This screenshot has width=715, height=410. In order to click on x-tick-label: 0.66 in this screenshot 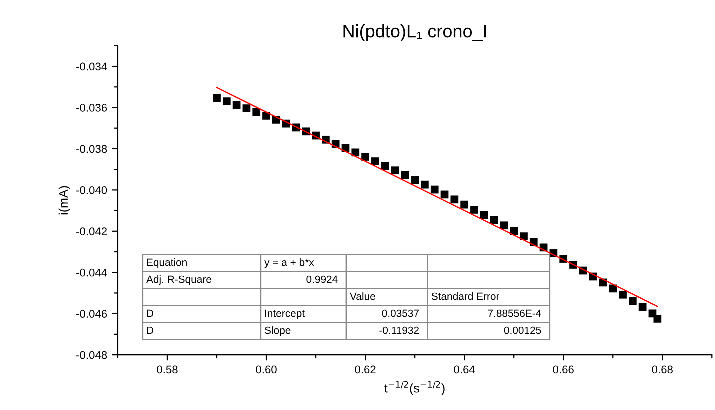, I will do `click(563, 370)`.